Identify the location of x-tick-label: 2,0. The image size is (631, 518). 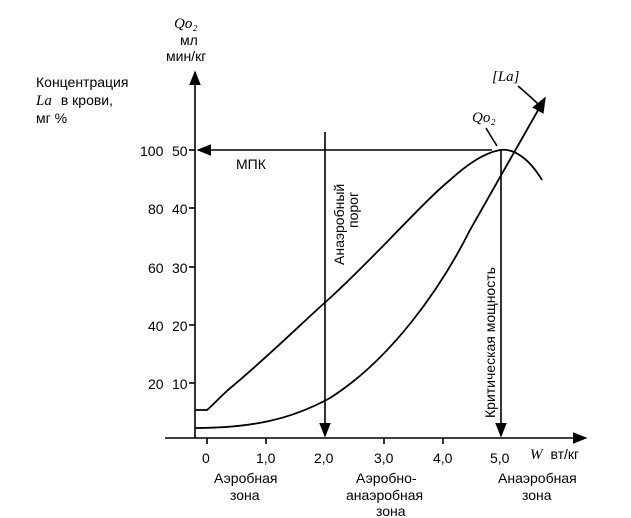
(324, 458).